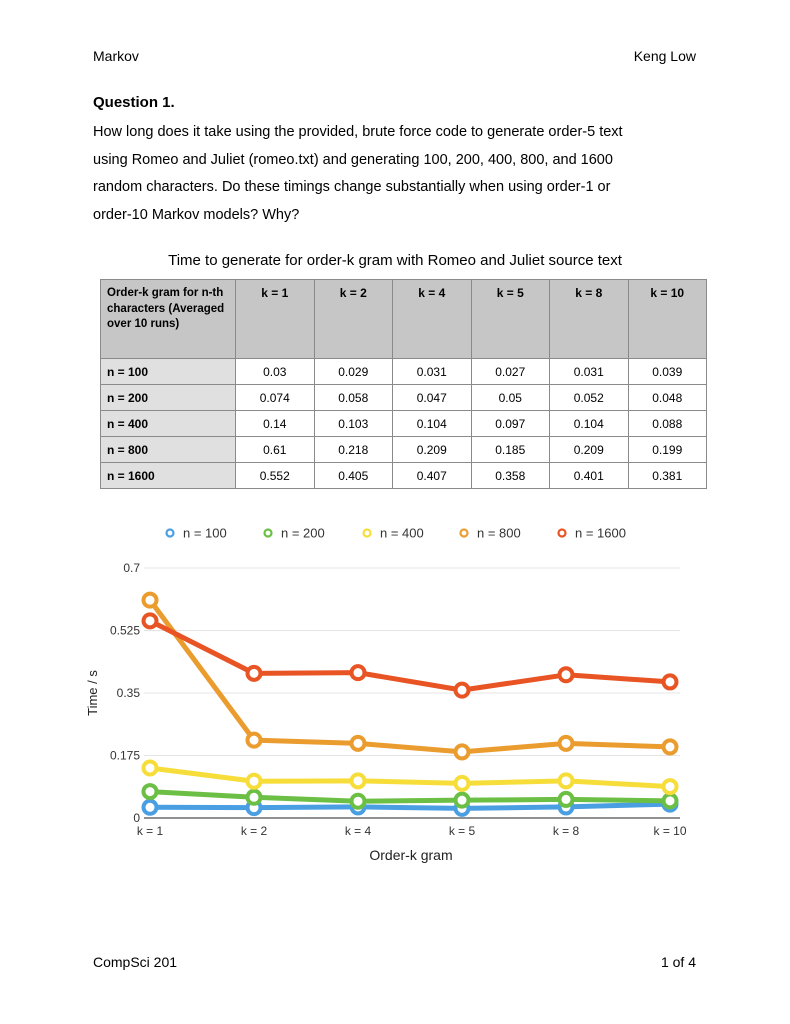 This screenshot has width=790, height=1024. I want to click on table-cell: 0.05, so click(510, 397).